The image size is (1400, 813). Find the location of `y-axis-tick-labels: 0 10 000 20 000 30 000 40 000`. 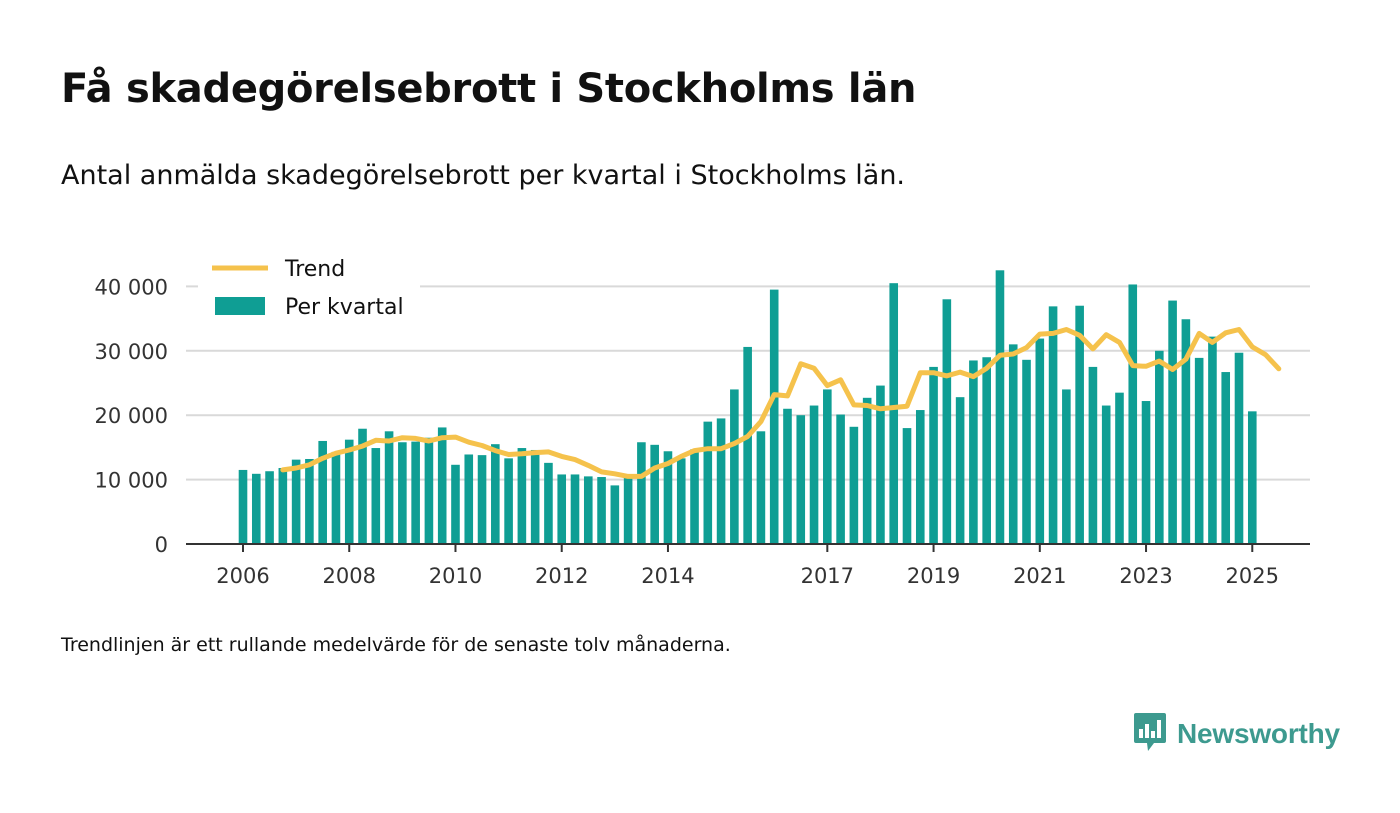

y-axis-tick-labels: 0 10 000 20 000 30 000 40 000 is located at coordinates (131, 416).